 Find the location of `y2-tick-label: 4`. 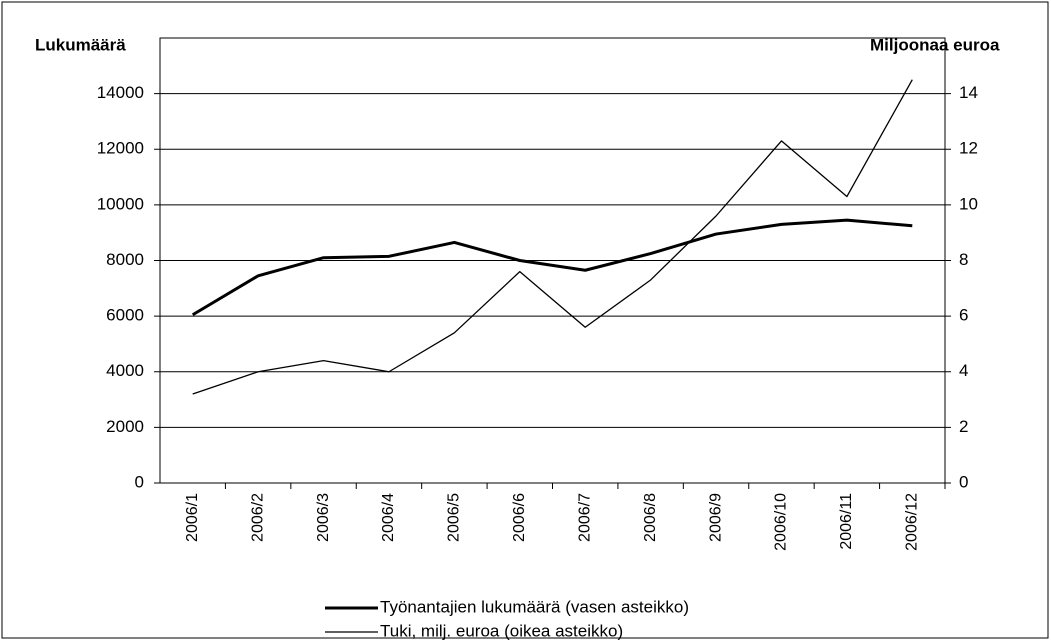

y2-tick-label: 4 is located at coordinates (963, 370).